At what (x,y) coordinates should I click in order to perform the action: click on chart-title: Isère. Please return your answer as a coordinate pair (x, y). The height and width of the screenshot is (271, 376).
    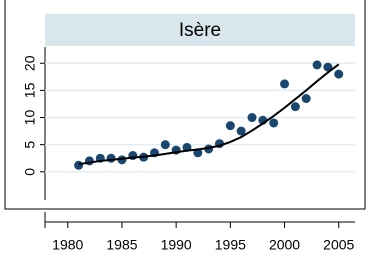
    Looking at the image, I should click on (200, 30).